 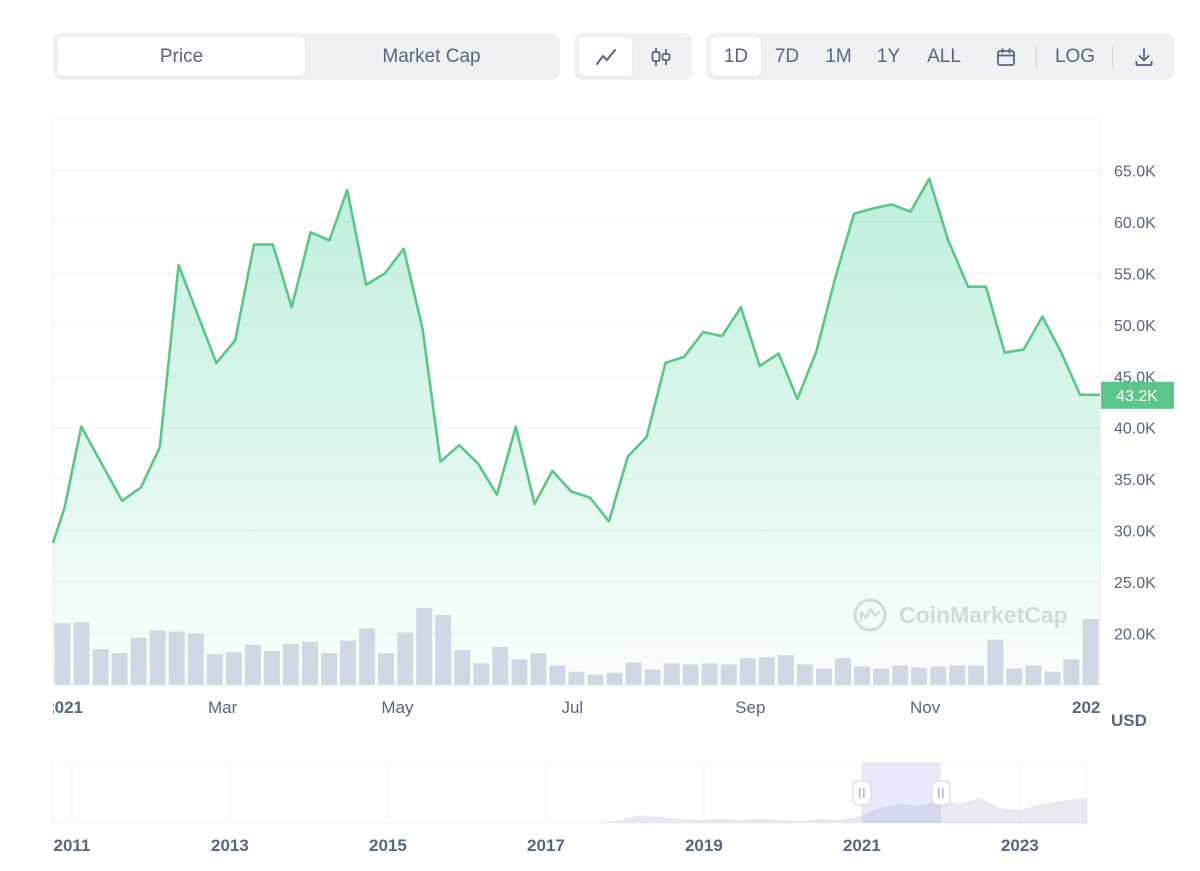 I want to click on handle-grip, so click(x=862, y=793).